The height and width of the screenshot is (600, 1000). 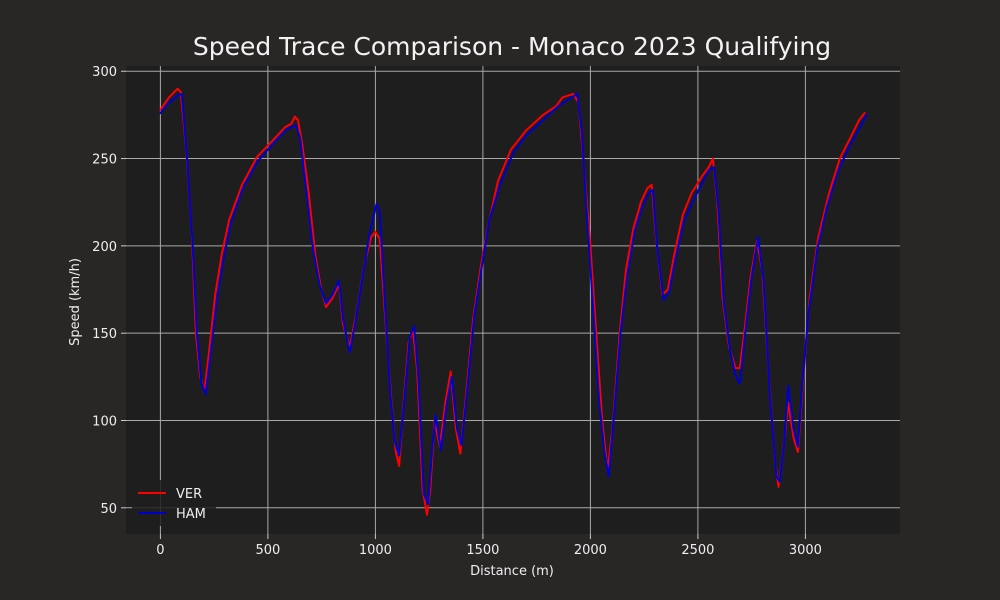 What do you see at coordinates (109, 291) in the screenshot?
I see `y-axis-ticks: 50 100 150 200 250 300` at bounding box center [109, 291].